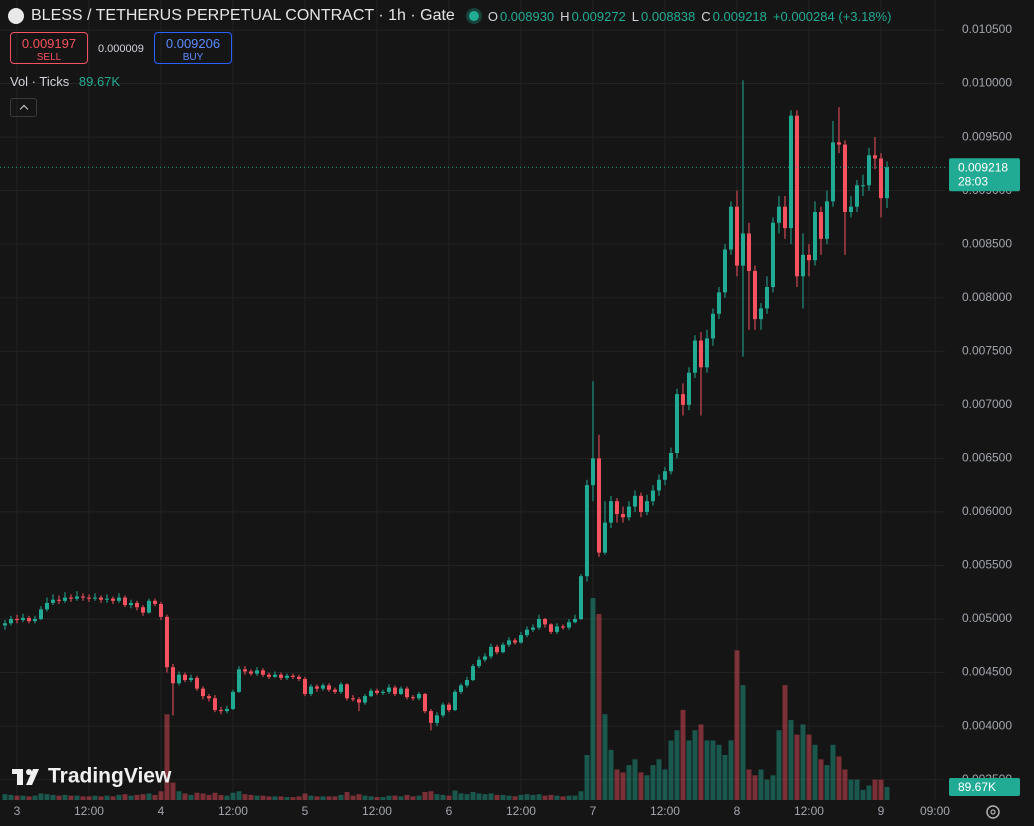  What do you see at coordinates (17, 811) in the screenshot?
I see `x-tick-label: 3` at bounding box center [17, 811].